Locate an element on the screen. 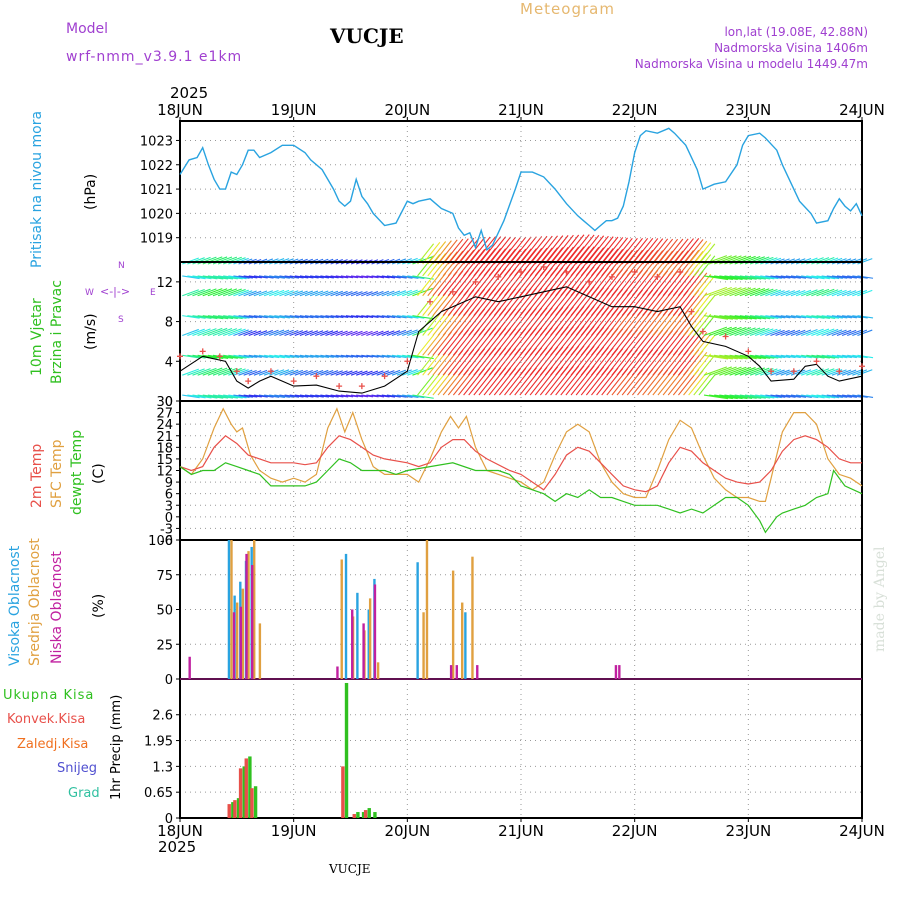 The height and width of the screenshot is (900, 900). conv-rain-bar is located at coordinates (235, 809).